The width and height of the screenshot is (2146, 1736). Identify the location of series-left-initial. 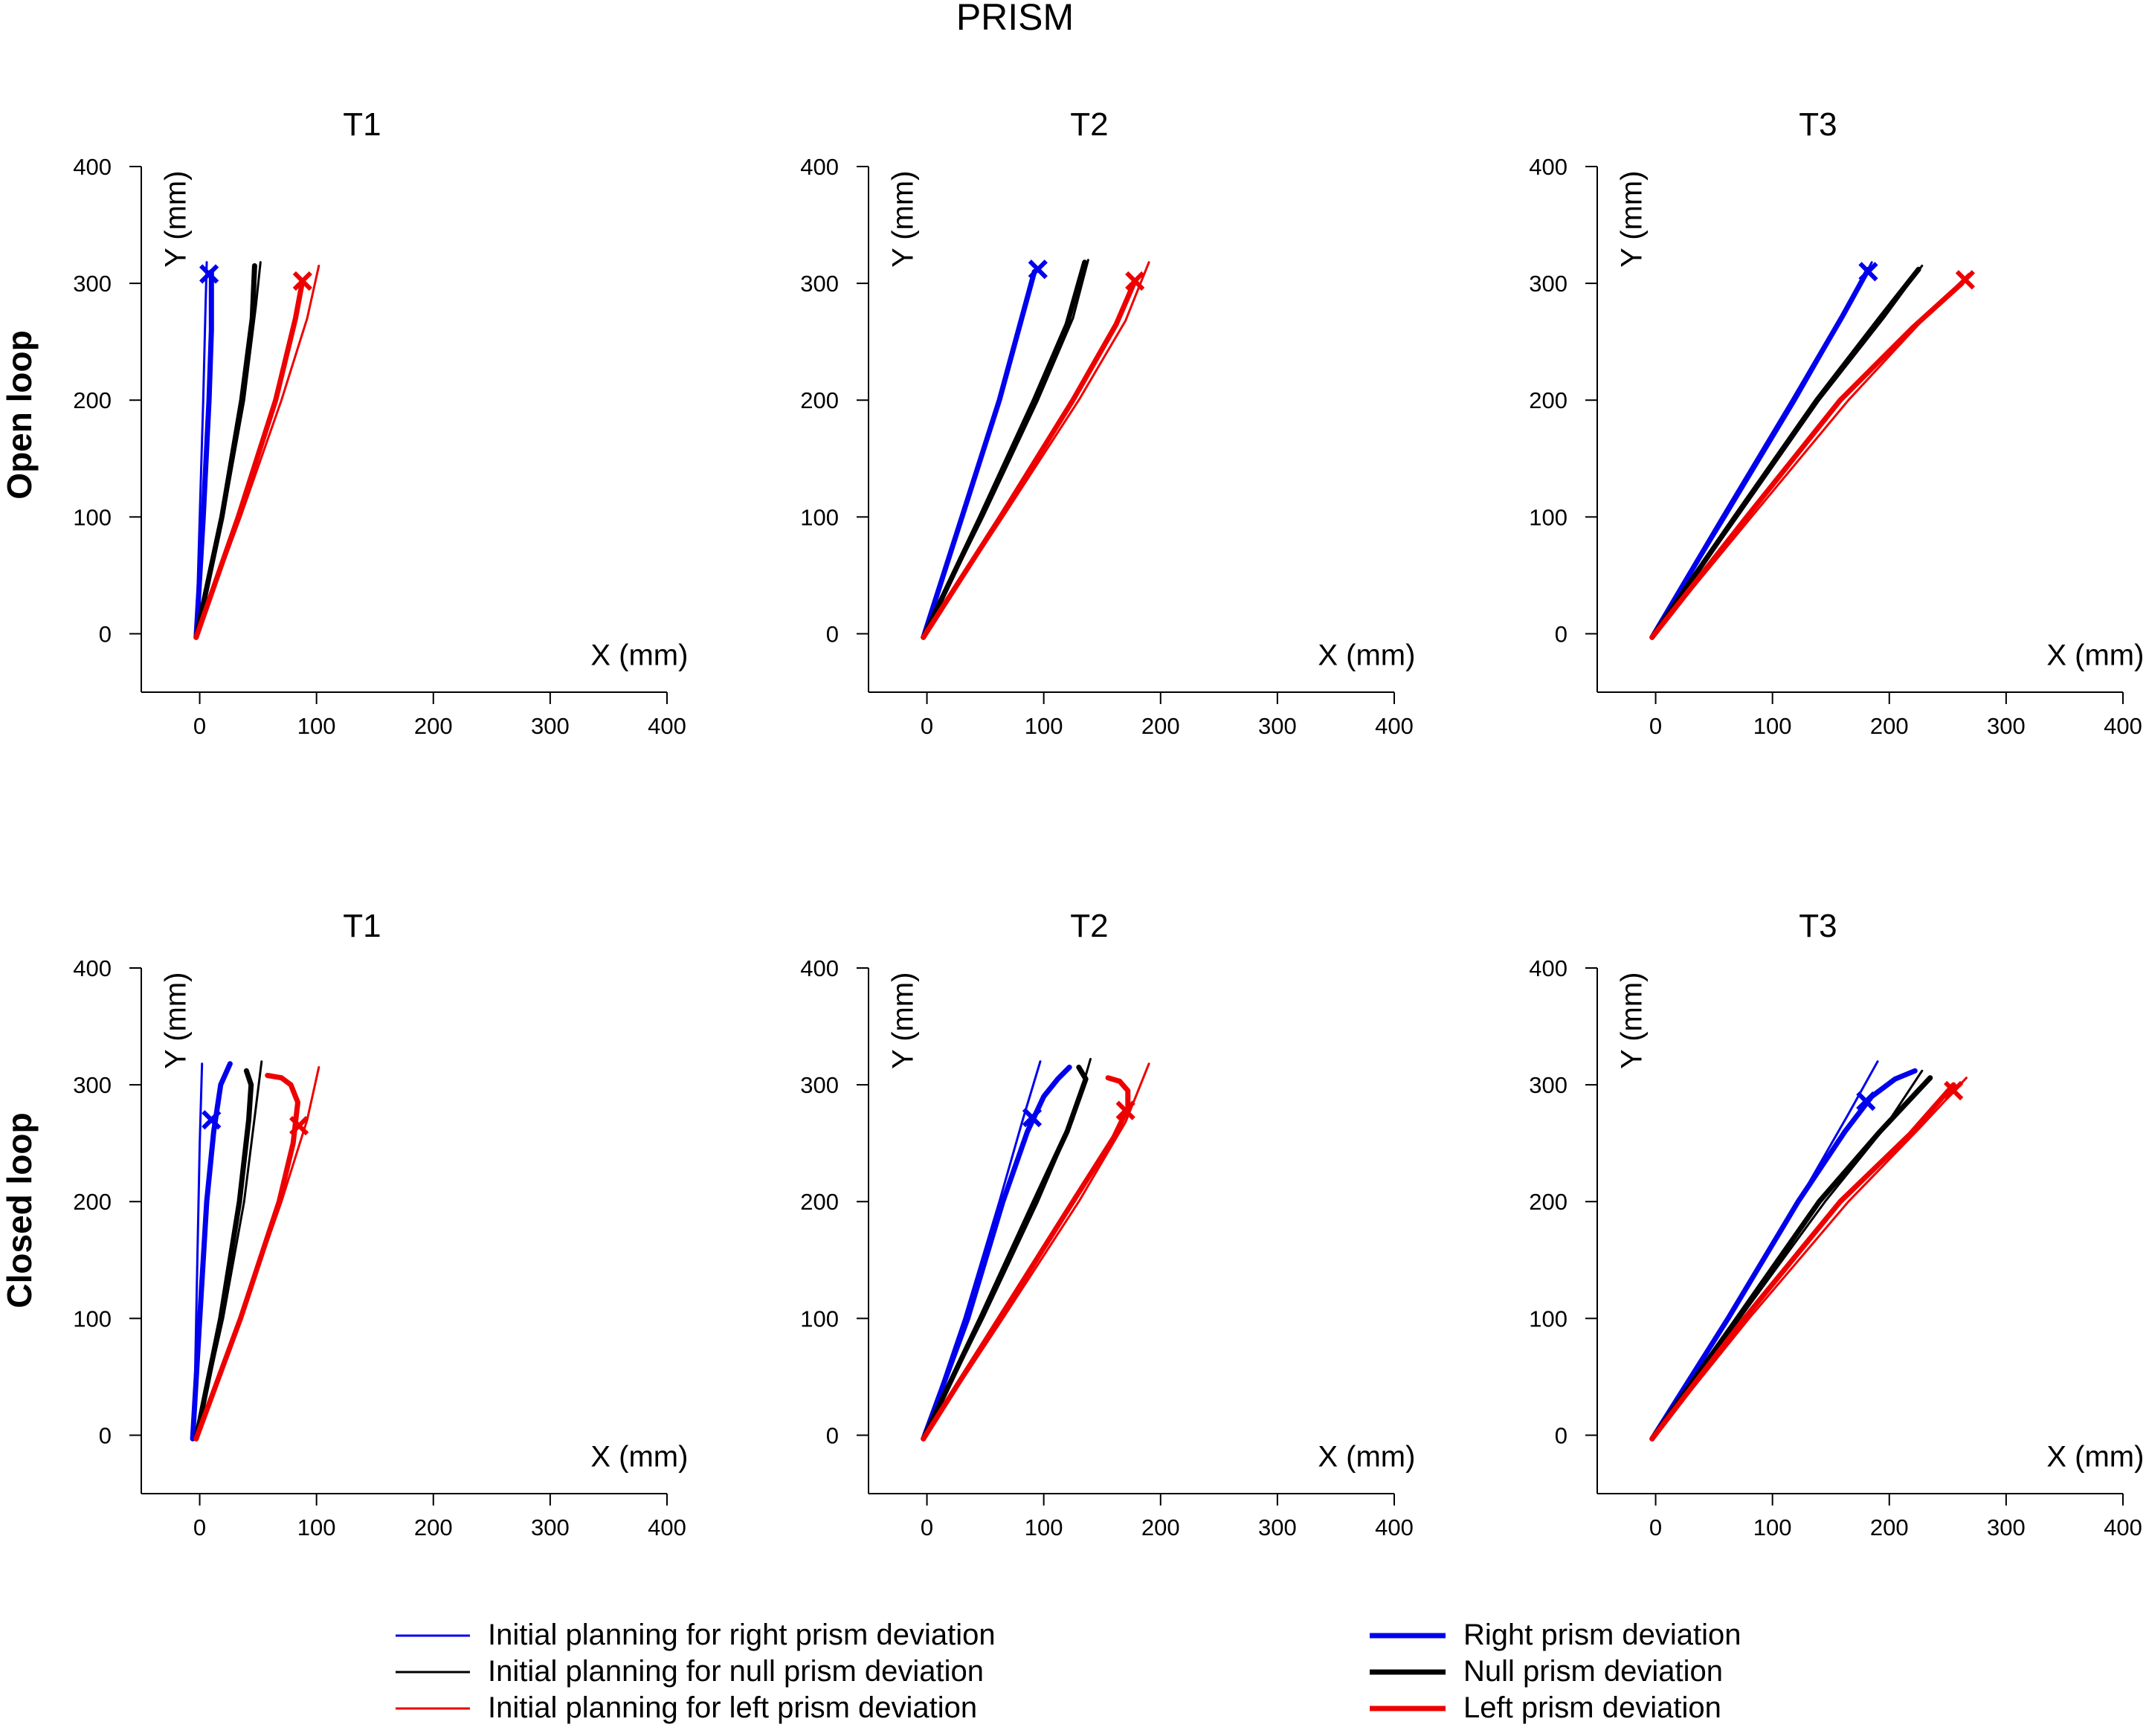
(1810, 1258).